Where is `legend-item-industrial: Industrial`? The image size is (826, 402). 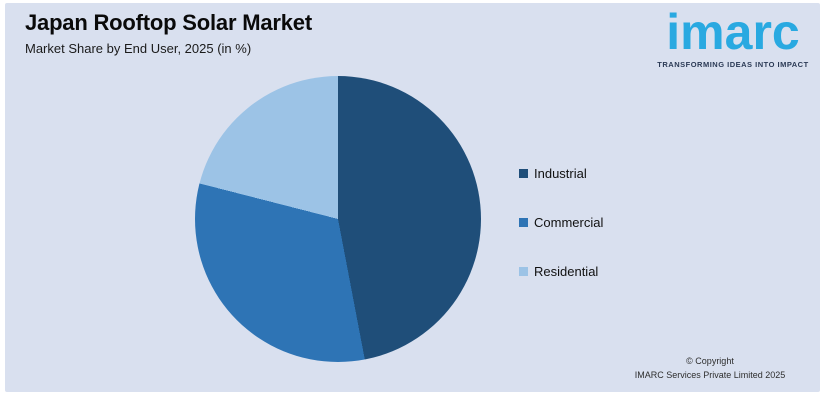 legend-item-industrial: Industrial is located at coordinates (561, 173).